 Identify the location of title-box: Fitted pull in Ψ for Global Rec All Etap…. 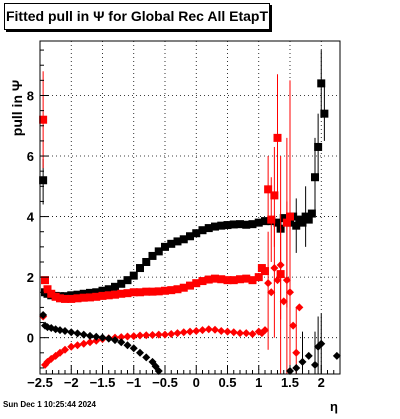
(137, 16).